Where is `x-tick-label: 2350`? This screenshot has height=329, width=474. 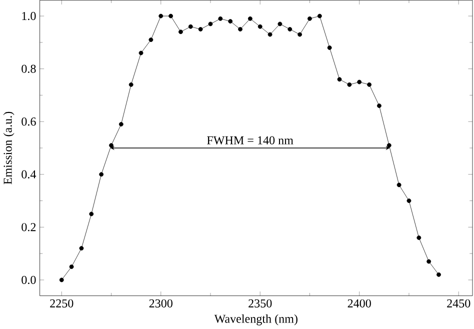
x-tick-label: 2350 is located at coordinates (260, 303).